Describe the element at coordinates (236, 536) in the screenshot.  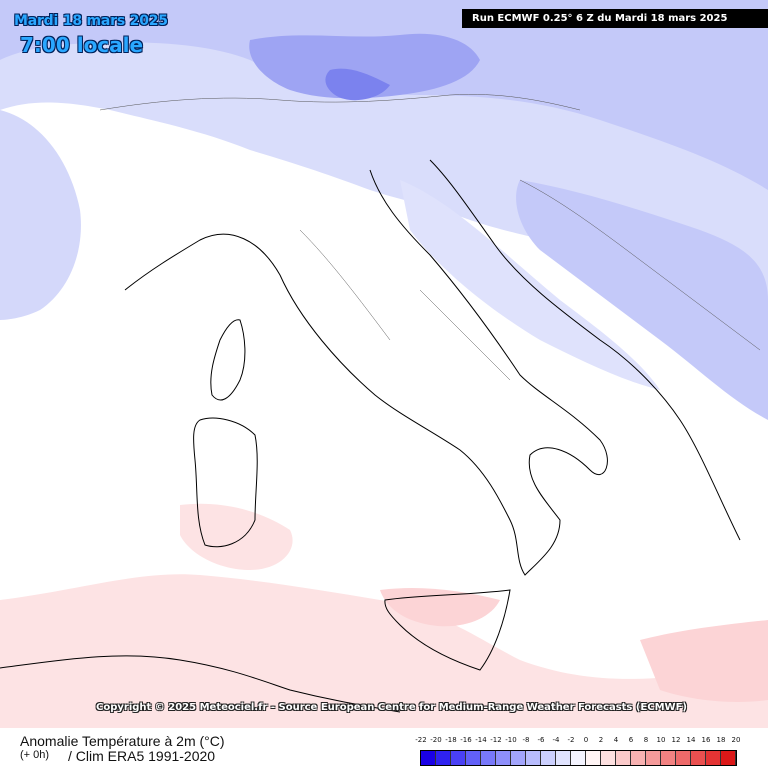
I see `warm-anomaly-sardinia` at that location.